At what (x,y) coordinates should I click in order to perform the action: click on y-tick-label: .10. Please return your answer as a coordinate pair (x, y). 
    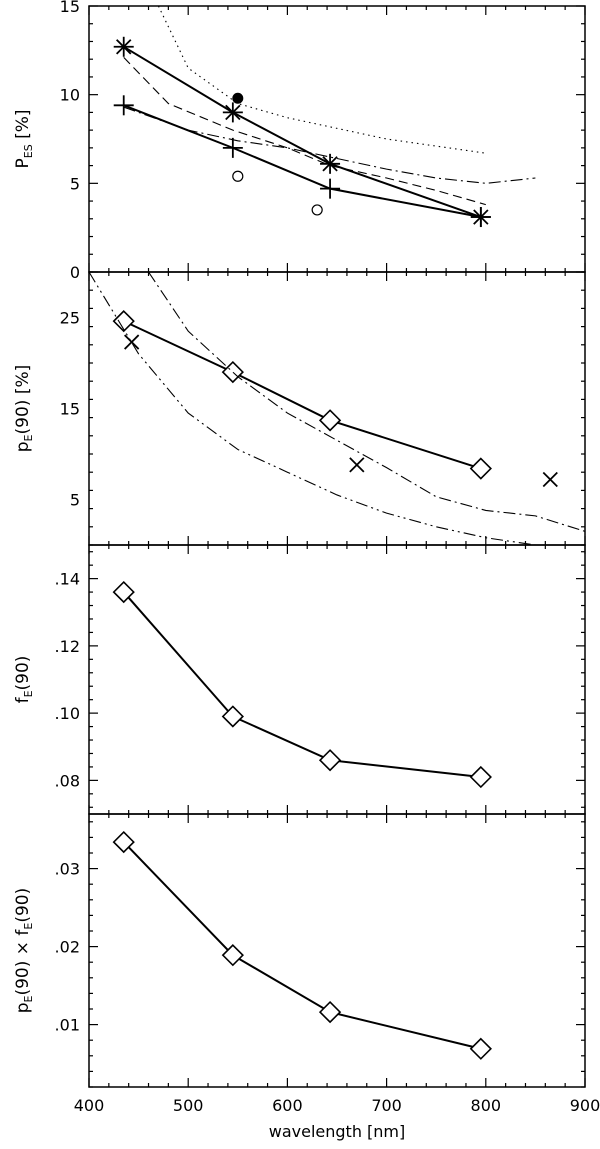
    Looking at the image, I should click on (67, 713).